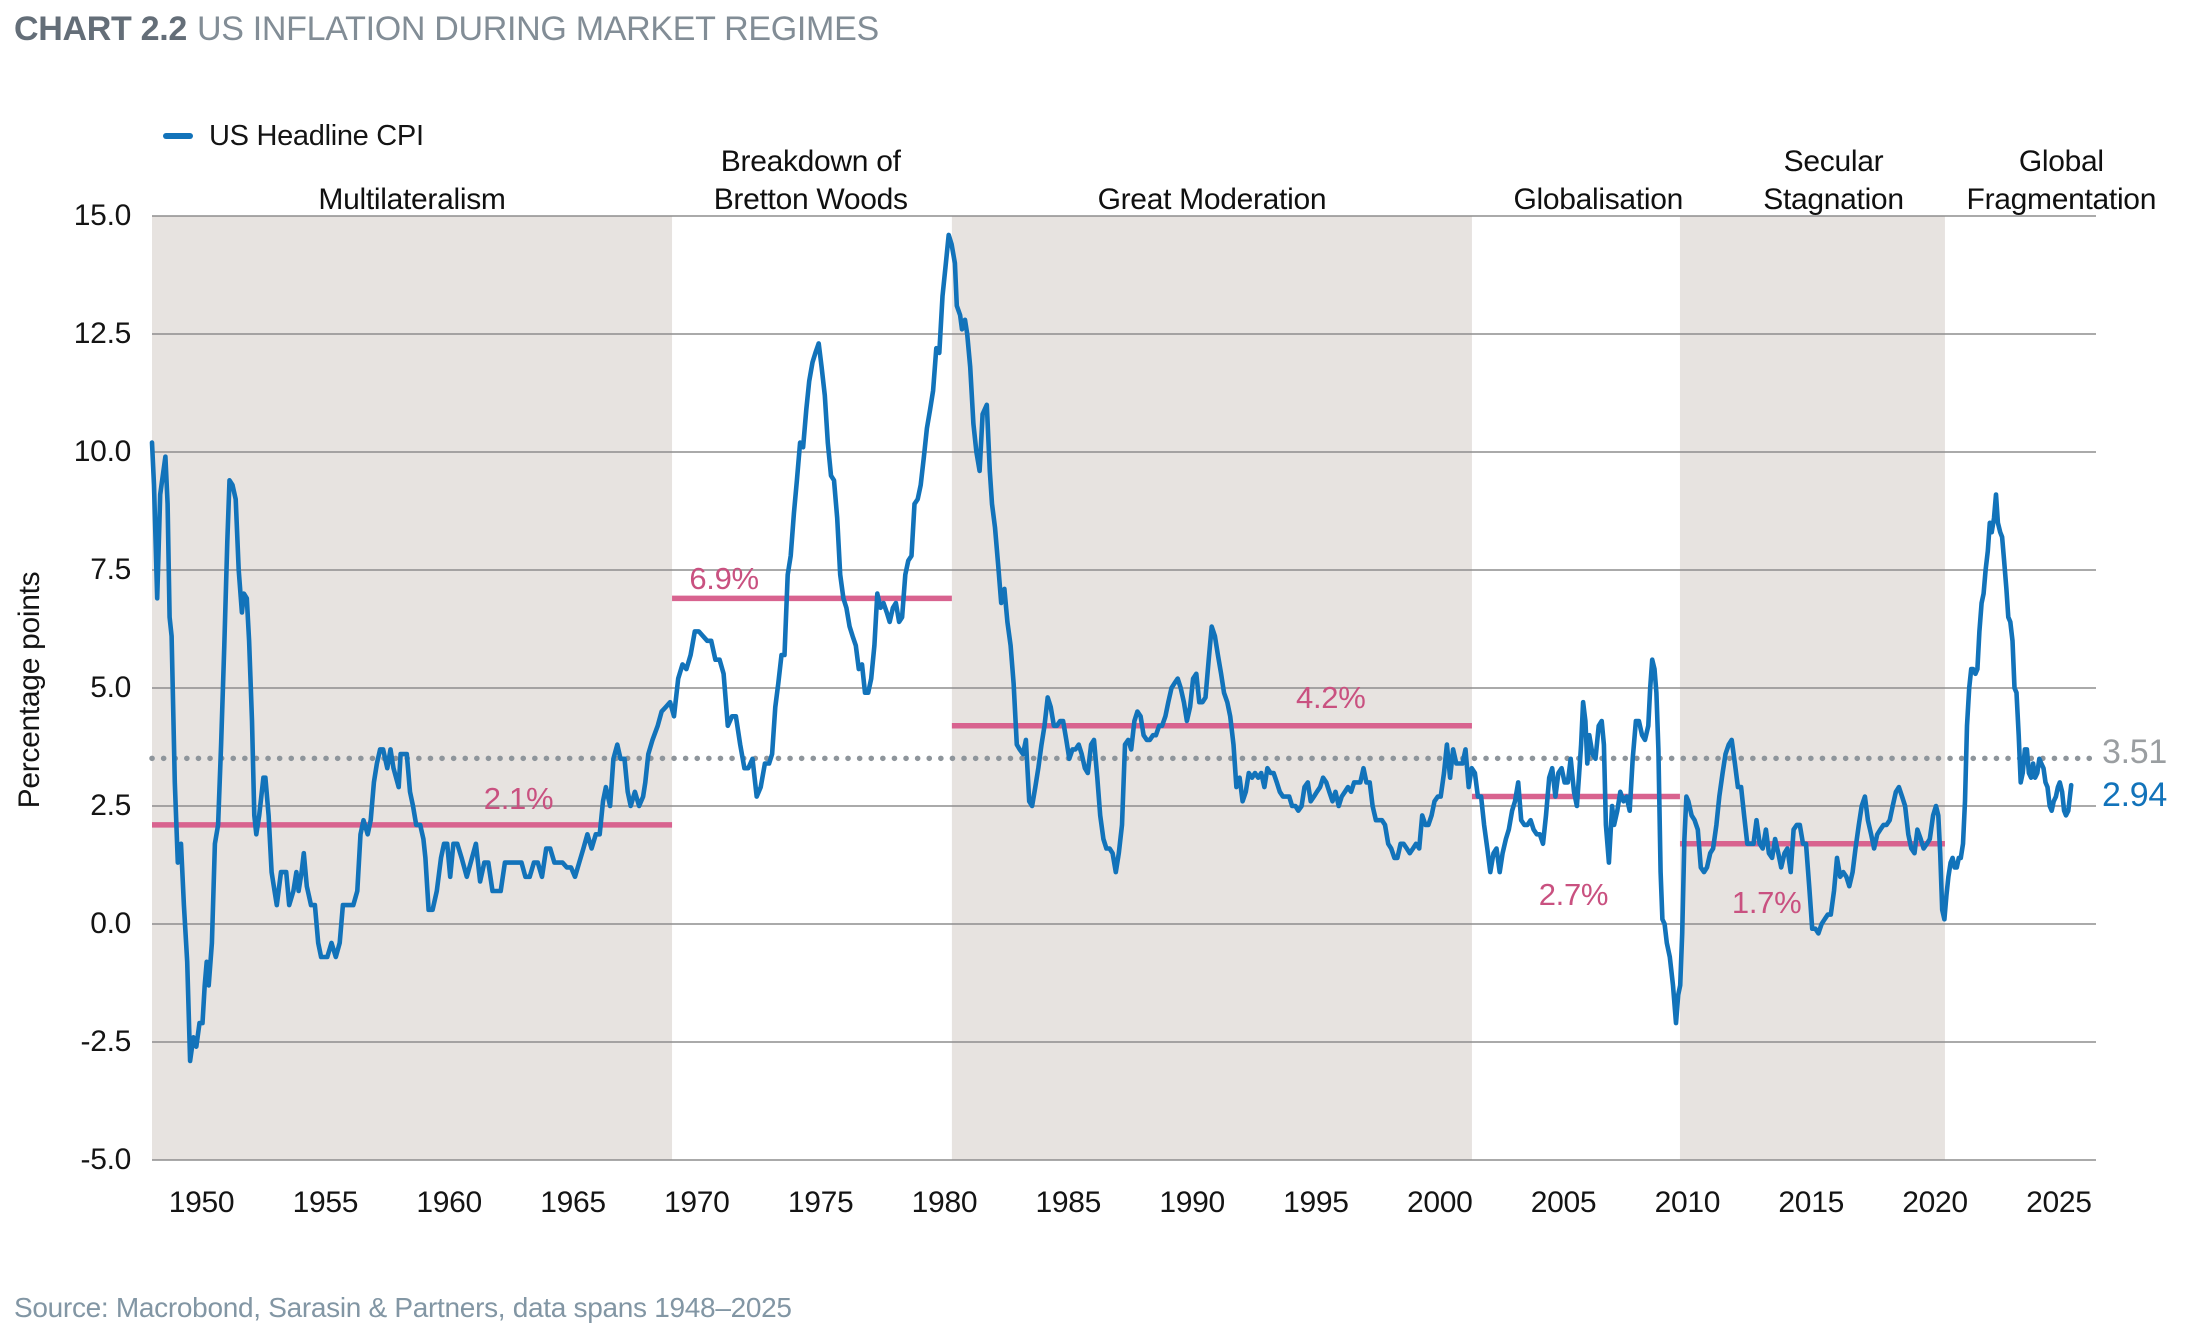 The height and width of the screenshot is (1325, 2188). What do you see at coordinates (325, 1202) in the screenshot?
I see `x-tick-label: 1955` at bounding box center [325, 1202].